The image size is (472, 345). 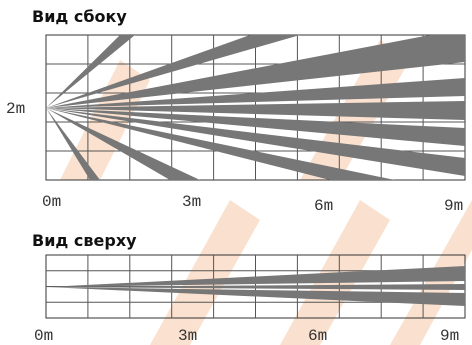 What do you see at coordinates (15, 109) in the screenshot?
I see `height-label: 2m` at bounding box center [15, 109].